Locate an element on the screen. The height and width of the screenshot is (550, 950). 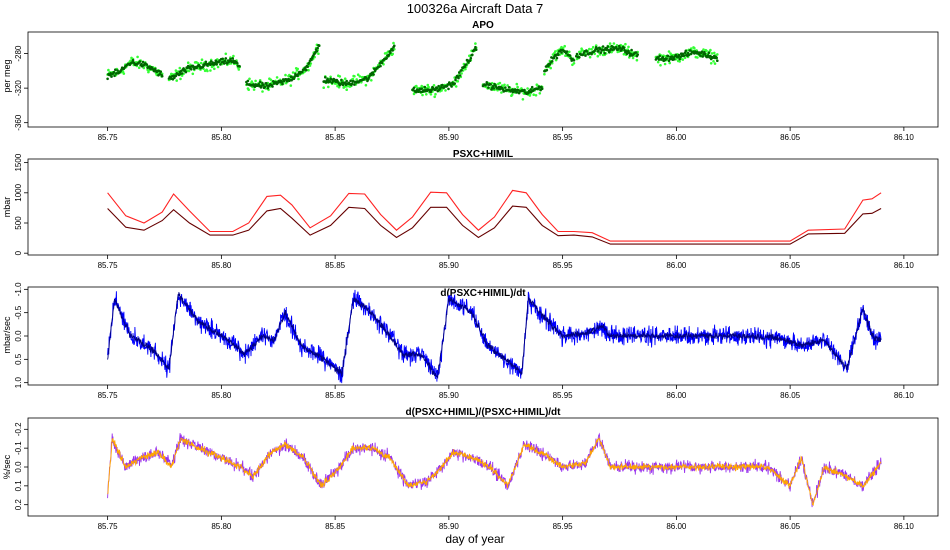
y-tick-label: 1500 is located at coordinates (18, 162).